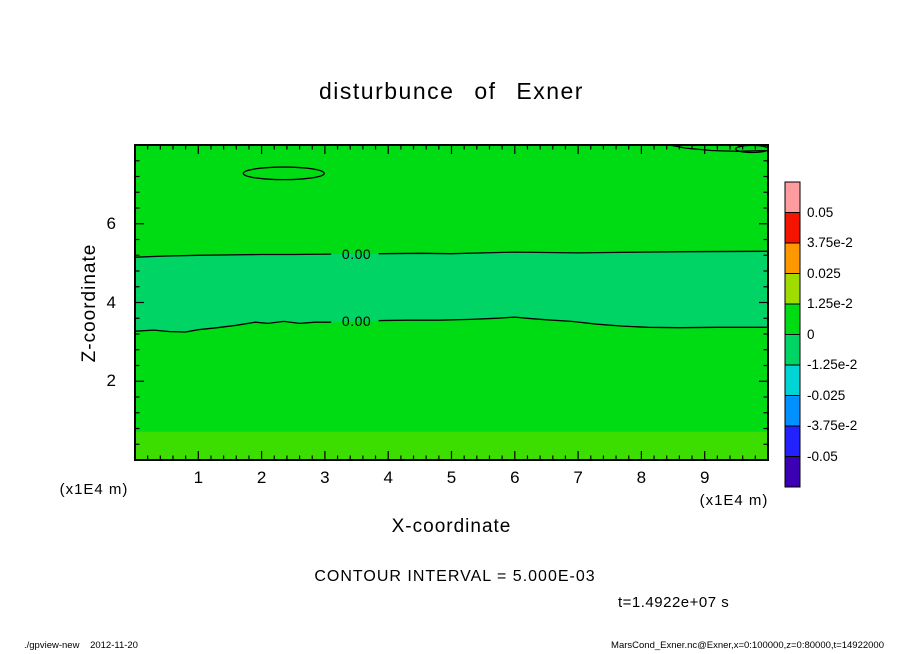 The image size is (904, 654). What do you see at coordinates (830, 242) in the screenshot?
I see `colorbar-tick-label: 3.75e-2` at bounding box center [830, 242].